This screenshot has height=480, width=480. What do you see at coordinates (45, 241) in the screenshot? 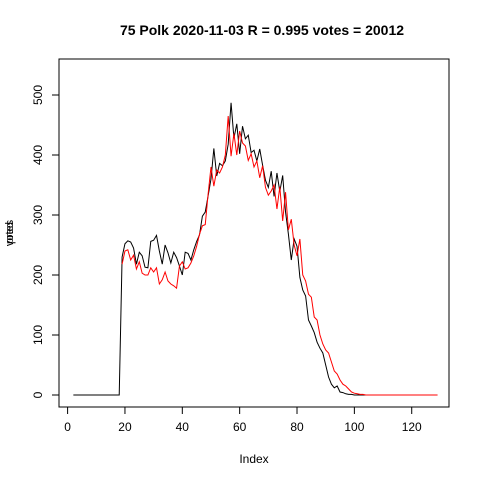
I see `y-axis: 0 100 200 300 400 500` at bounding box center [45, 241].